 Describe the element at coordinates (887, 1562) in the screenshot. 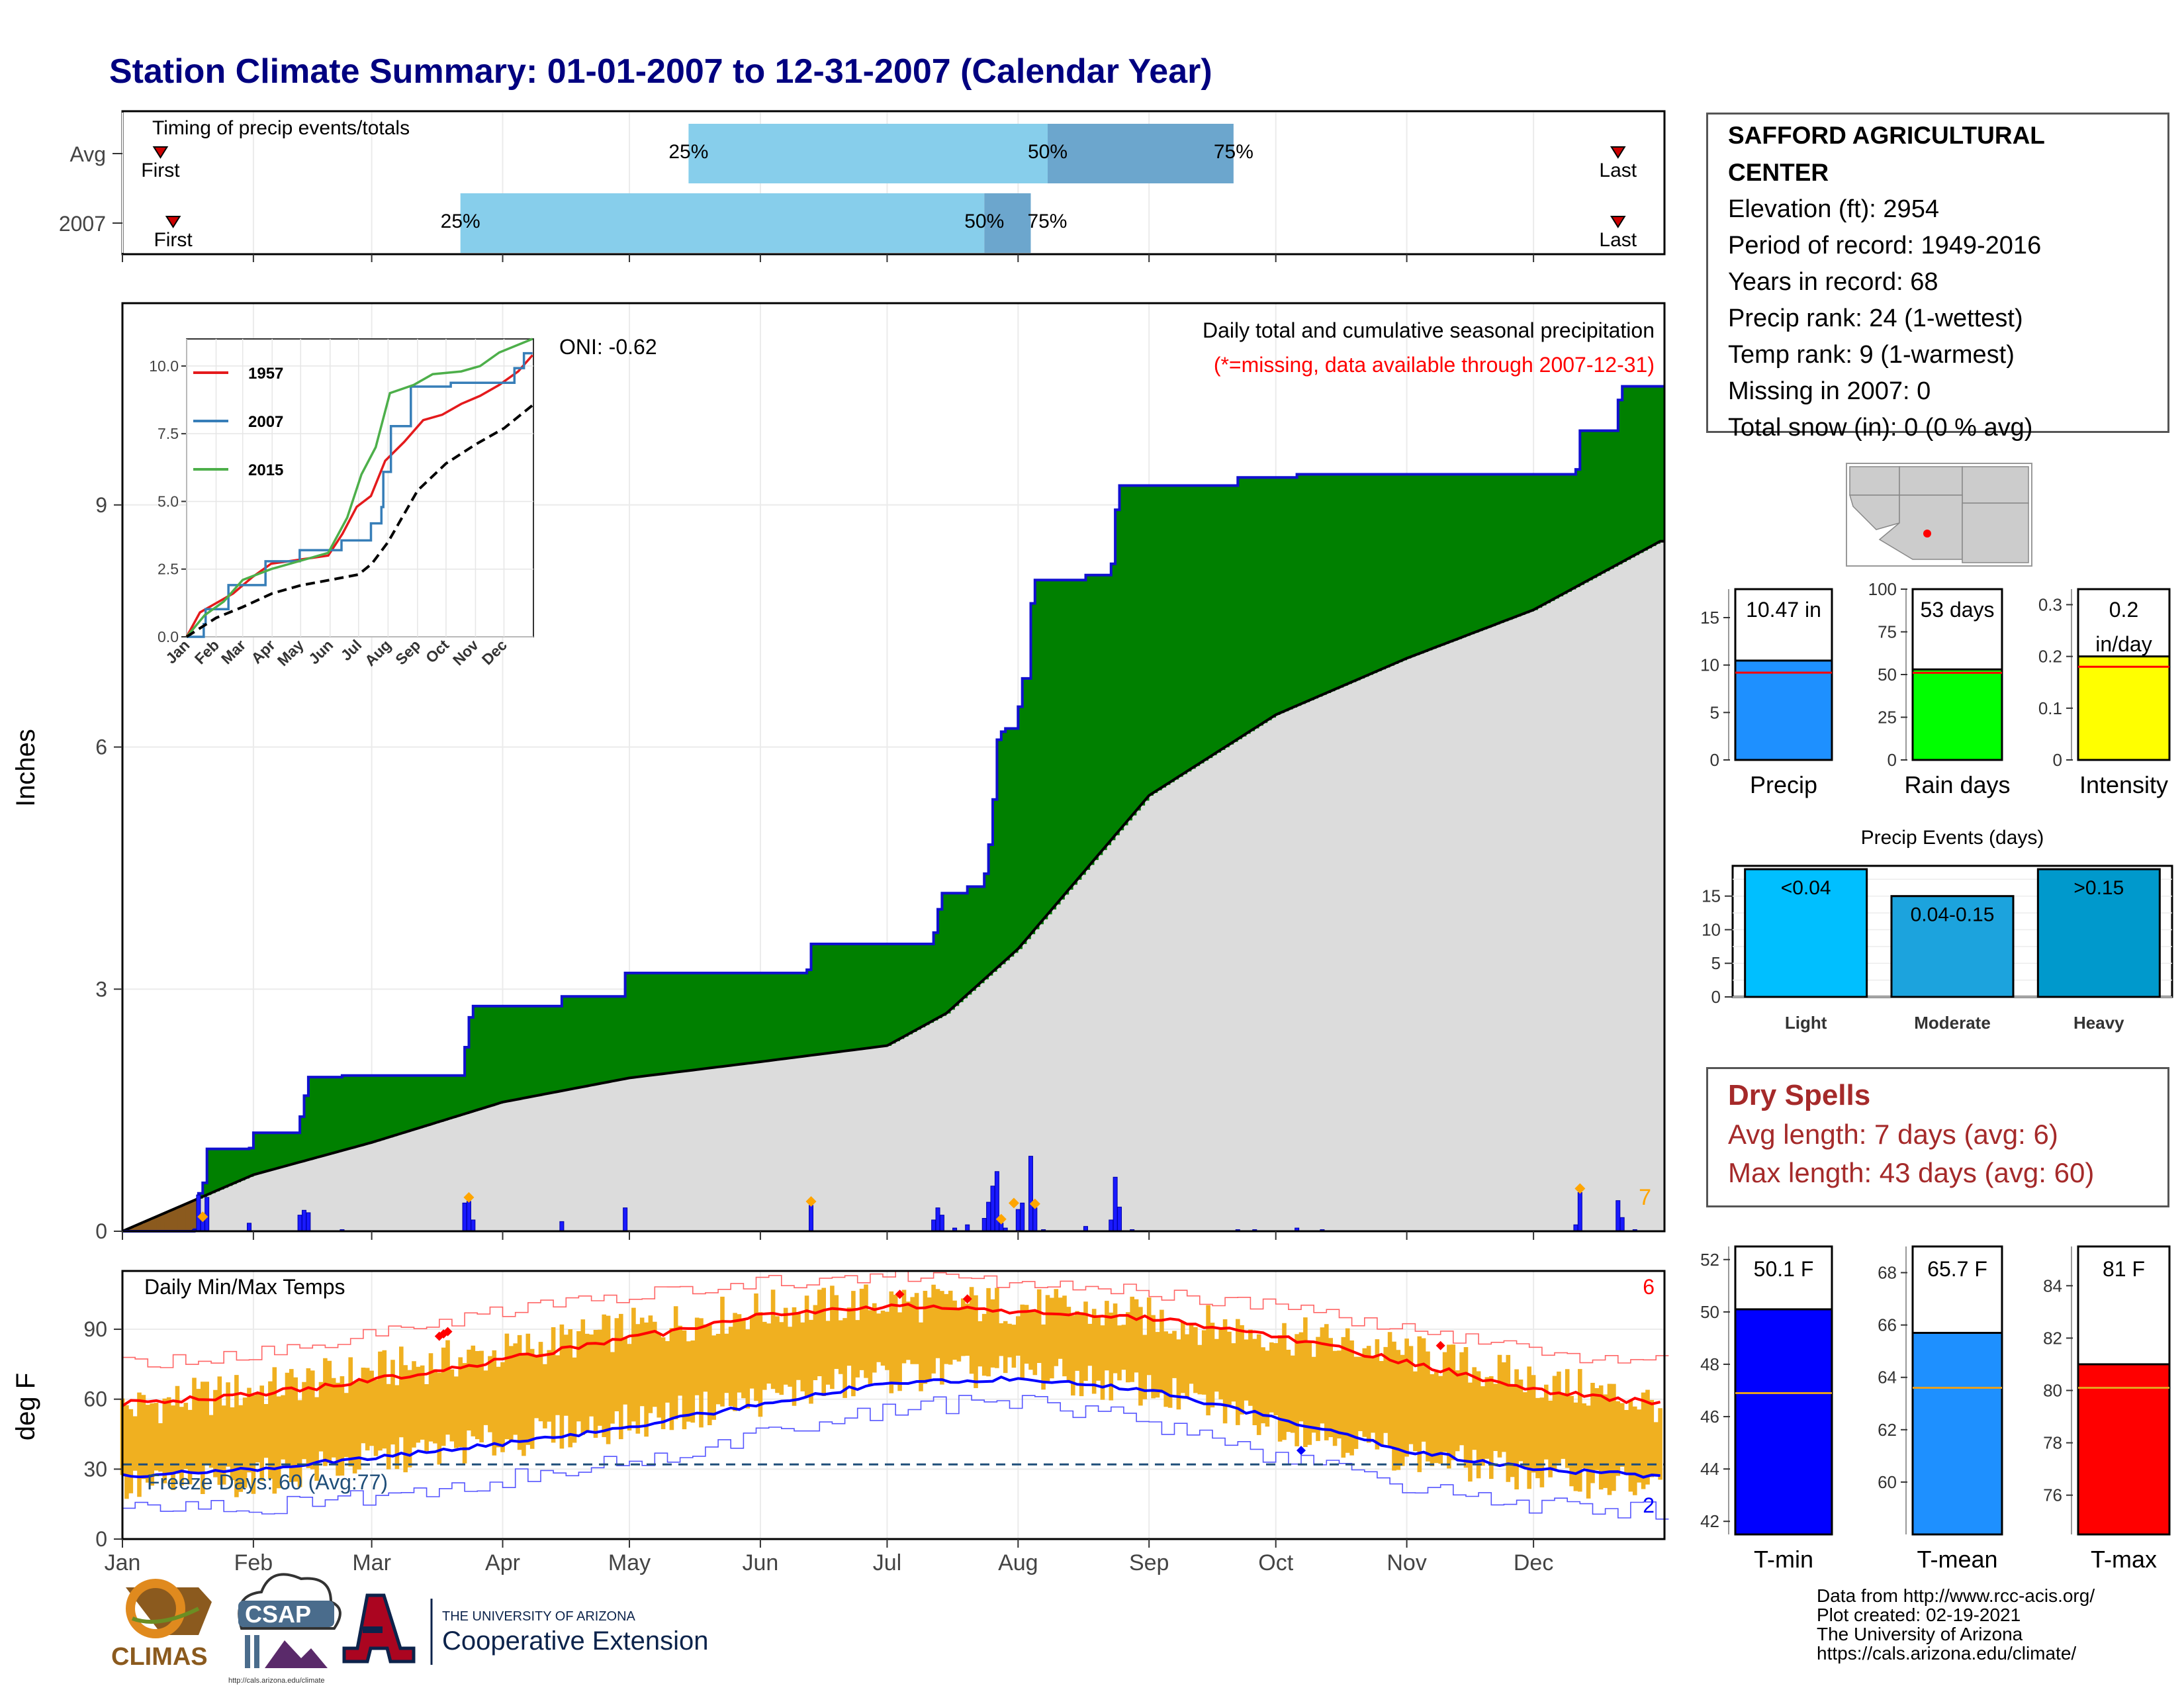

I see `month-label: Jul` at that location.